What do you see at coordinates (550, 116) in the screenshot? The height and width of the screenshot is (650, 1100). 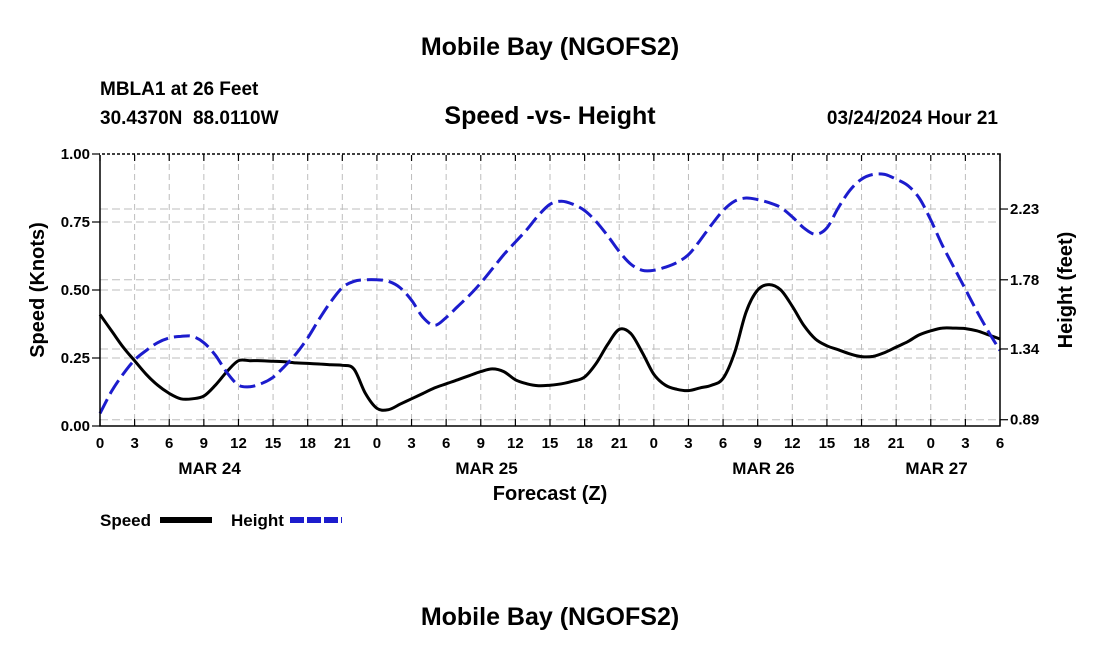 I see `chart-title: Speed -vs- Height` at bounding box center [550, 116].